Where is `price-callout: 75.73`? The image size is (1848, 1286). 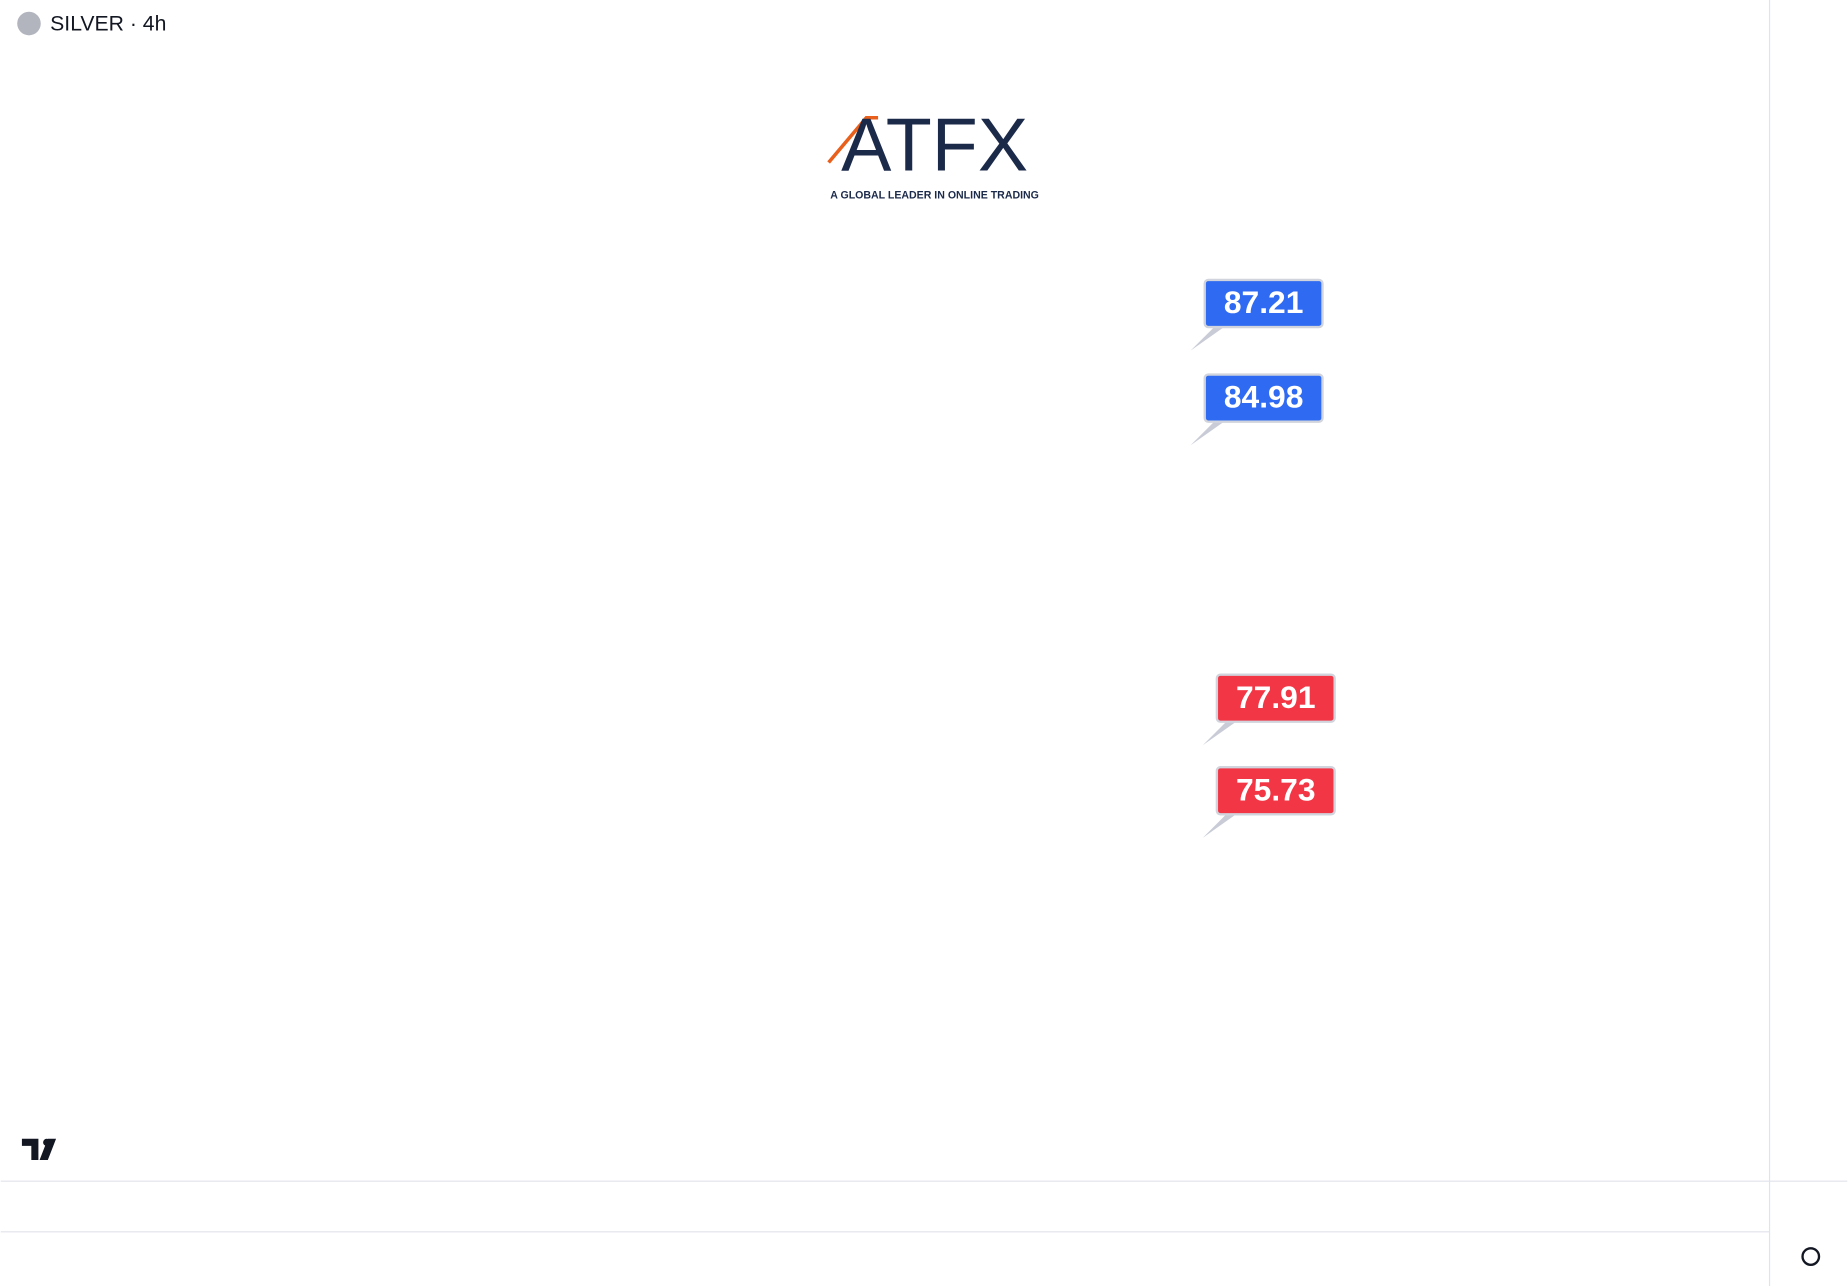
price-callout: 75.73 is located at coordinates (1269, 801).